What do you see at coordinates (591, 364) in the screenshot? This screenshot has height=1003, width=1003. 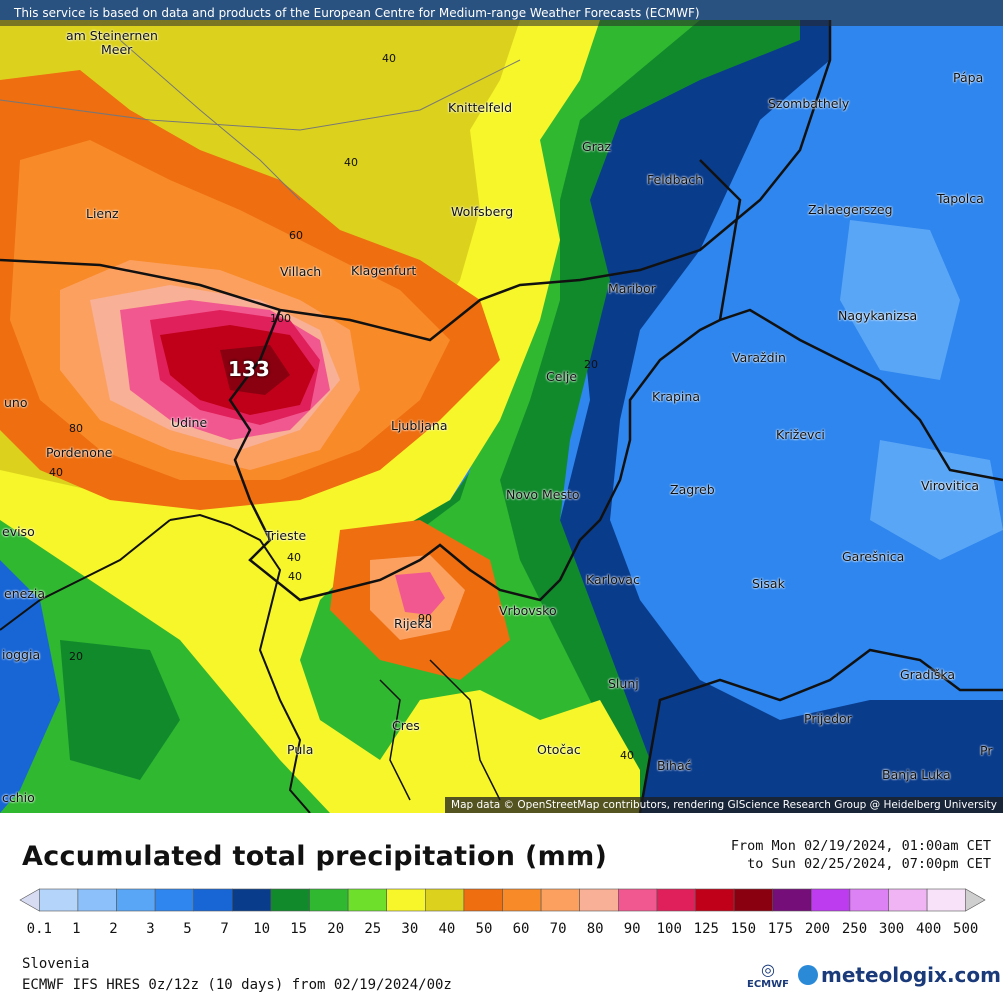 I see `contour-label: 20` at bounding box center [591, 364].